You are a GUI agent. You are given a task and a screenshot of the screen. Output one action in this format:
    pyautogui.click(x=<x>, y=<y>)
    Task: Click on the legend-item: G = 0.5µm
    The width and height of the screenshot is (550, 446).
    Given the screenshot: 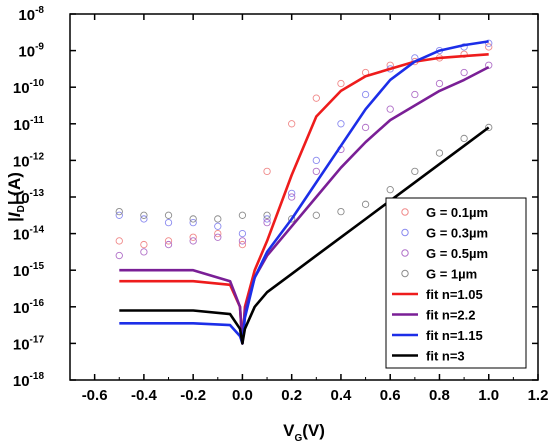 What is the action you would take?
    pyautogui.click(x=444, y=253)
    